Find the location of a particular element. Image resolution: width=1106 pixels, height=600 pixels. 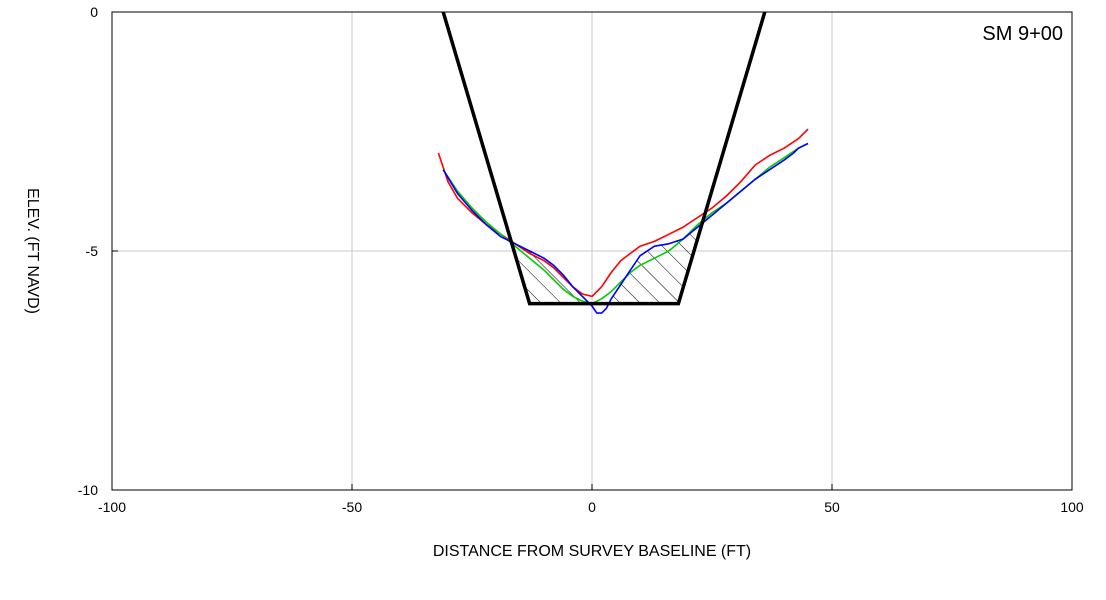

y-tick-label: -10 is located at coordinates (88, 490).